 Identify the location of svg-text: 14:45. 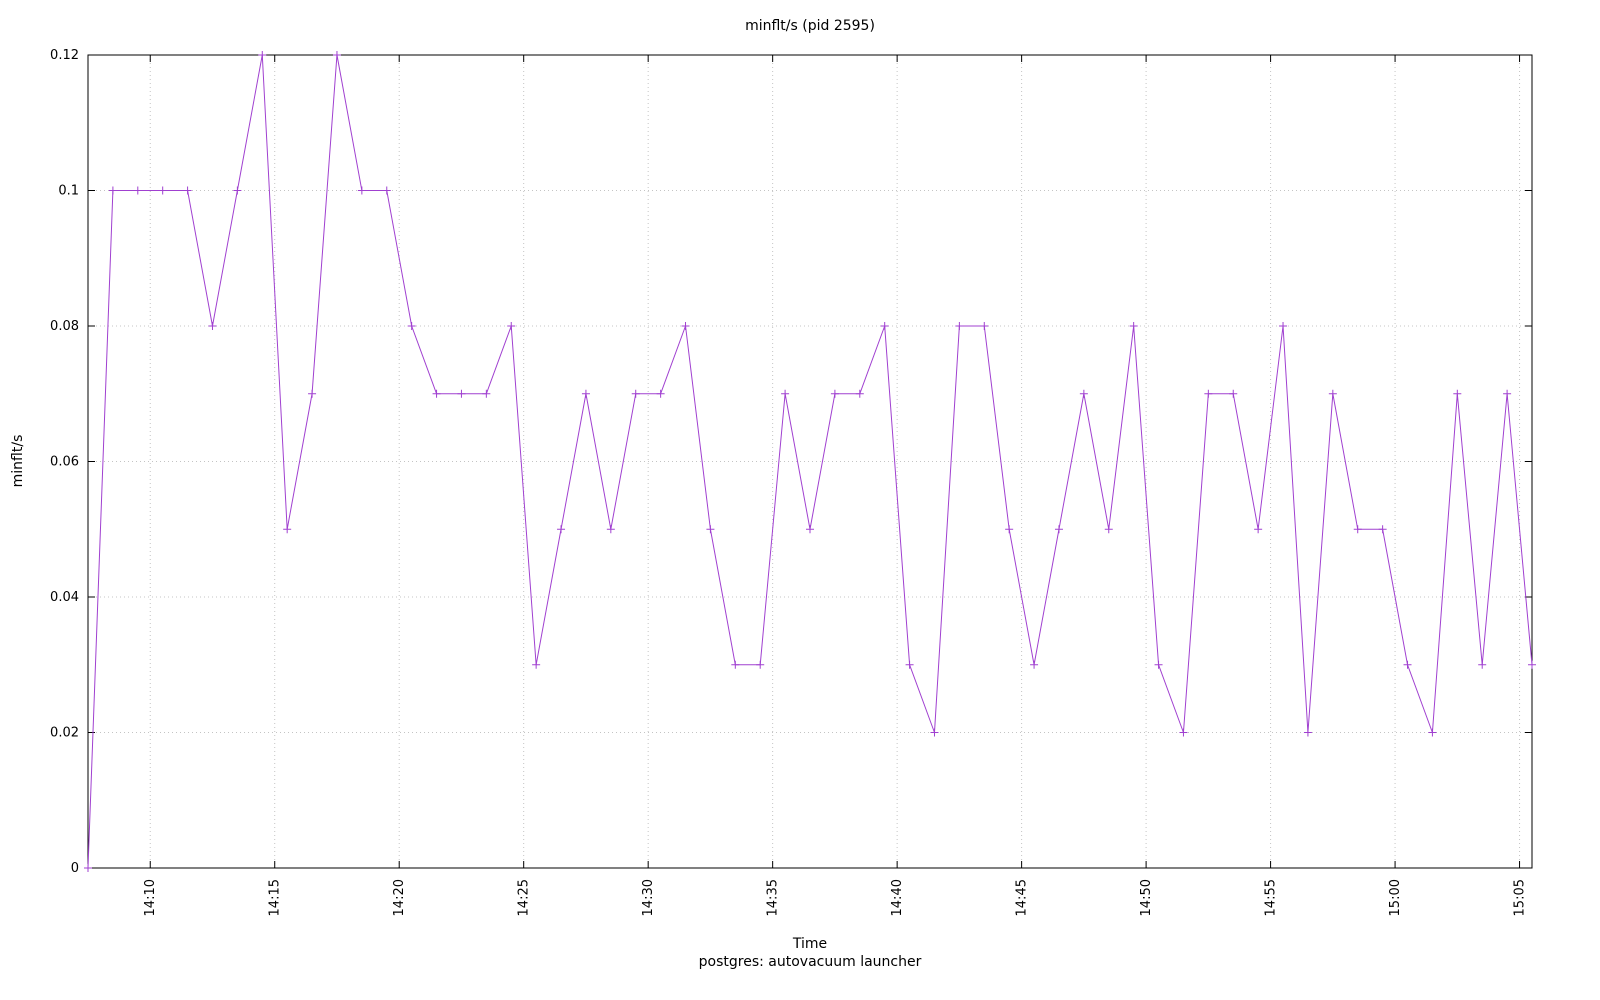
(1022, 897).